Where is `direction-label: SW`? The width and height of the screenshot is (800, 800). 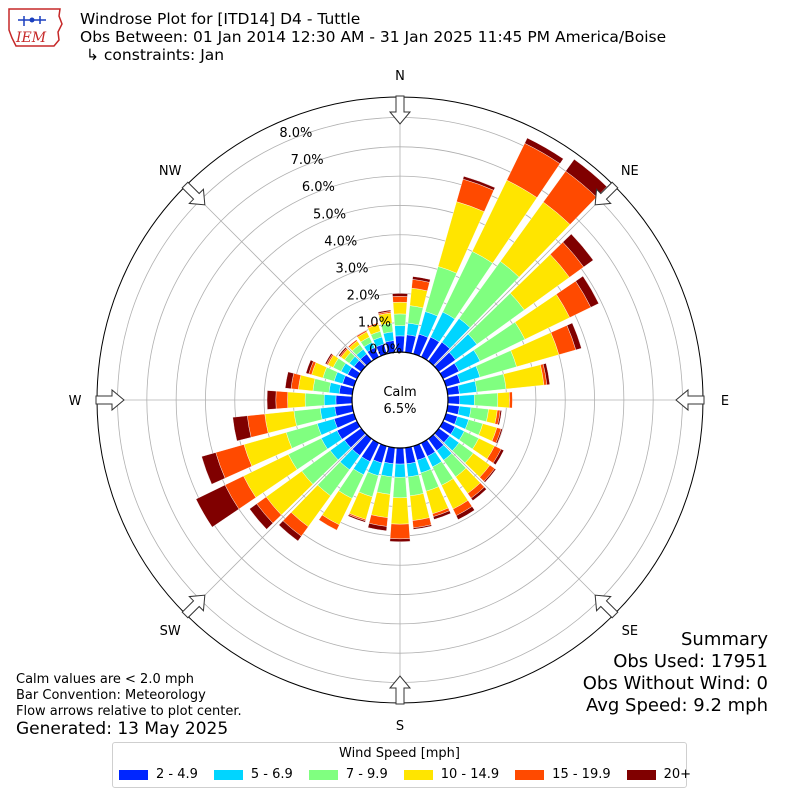 direction-label: SW is located at coordinates (170, 631).